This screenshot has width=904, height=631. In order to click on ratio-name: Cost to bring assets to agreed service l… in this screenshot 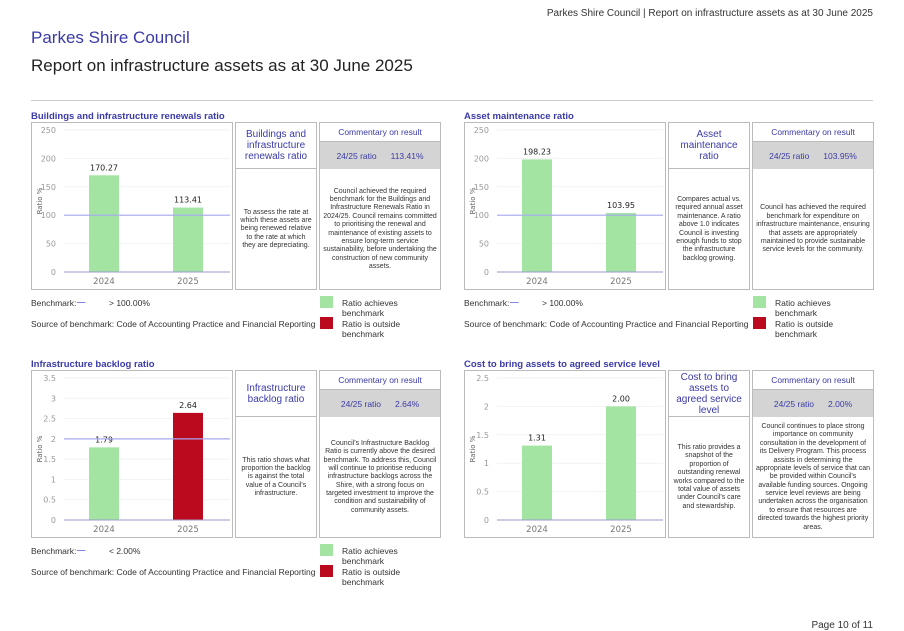, I will do `click(709, 394)`.